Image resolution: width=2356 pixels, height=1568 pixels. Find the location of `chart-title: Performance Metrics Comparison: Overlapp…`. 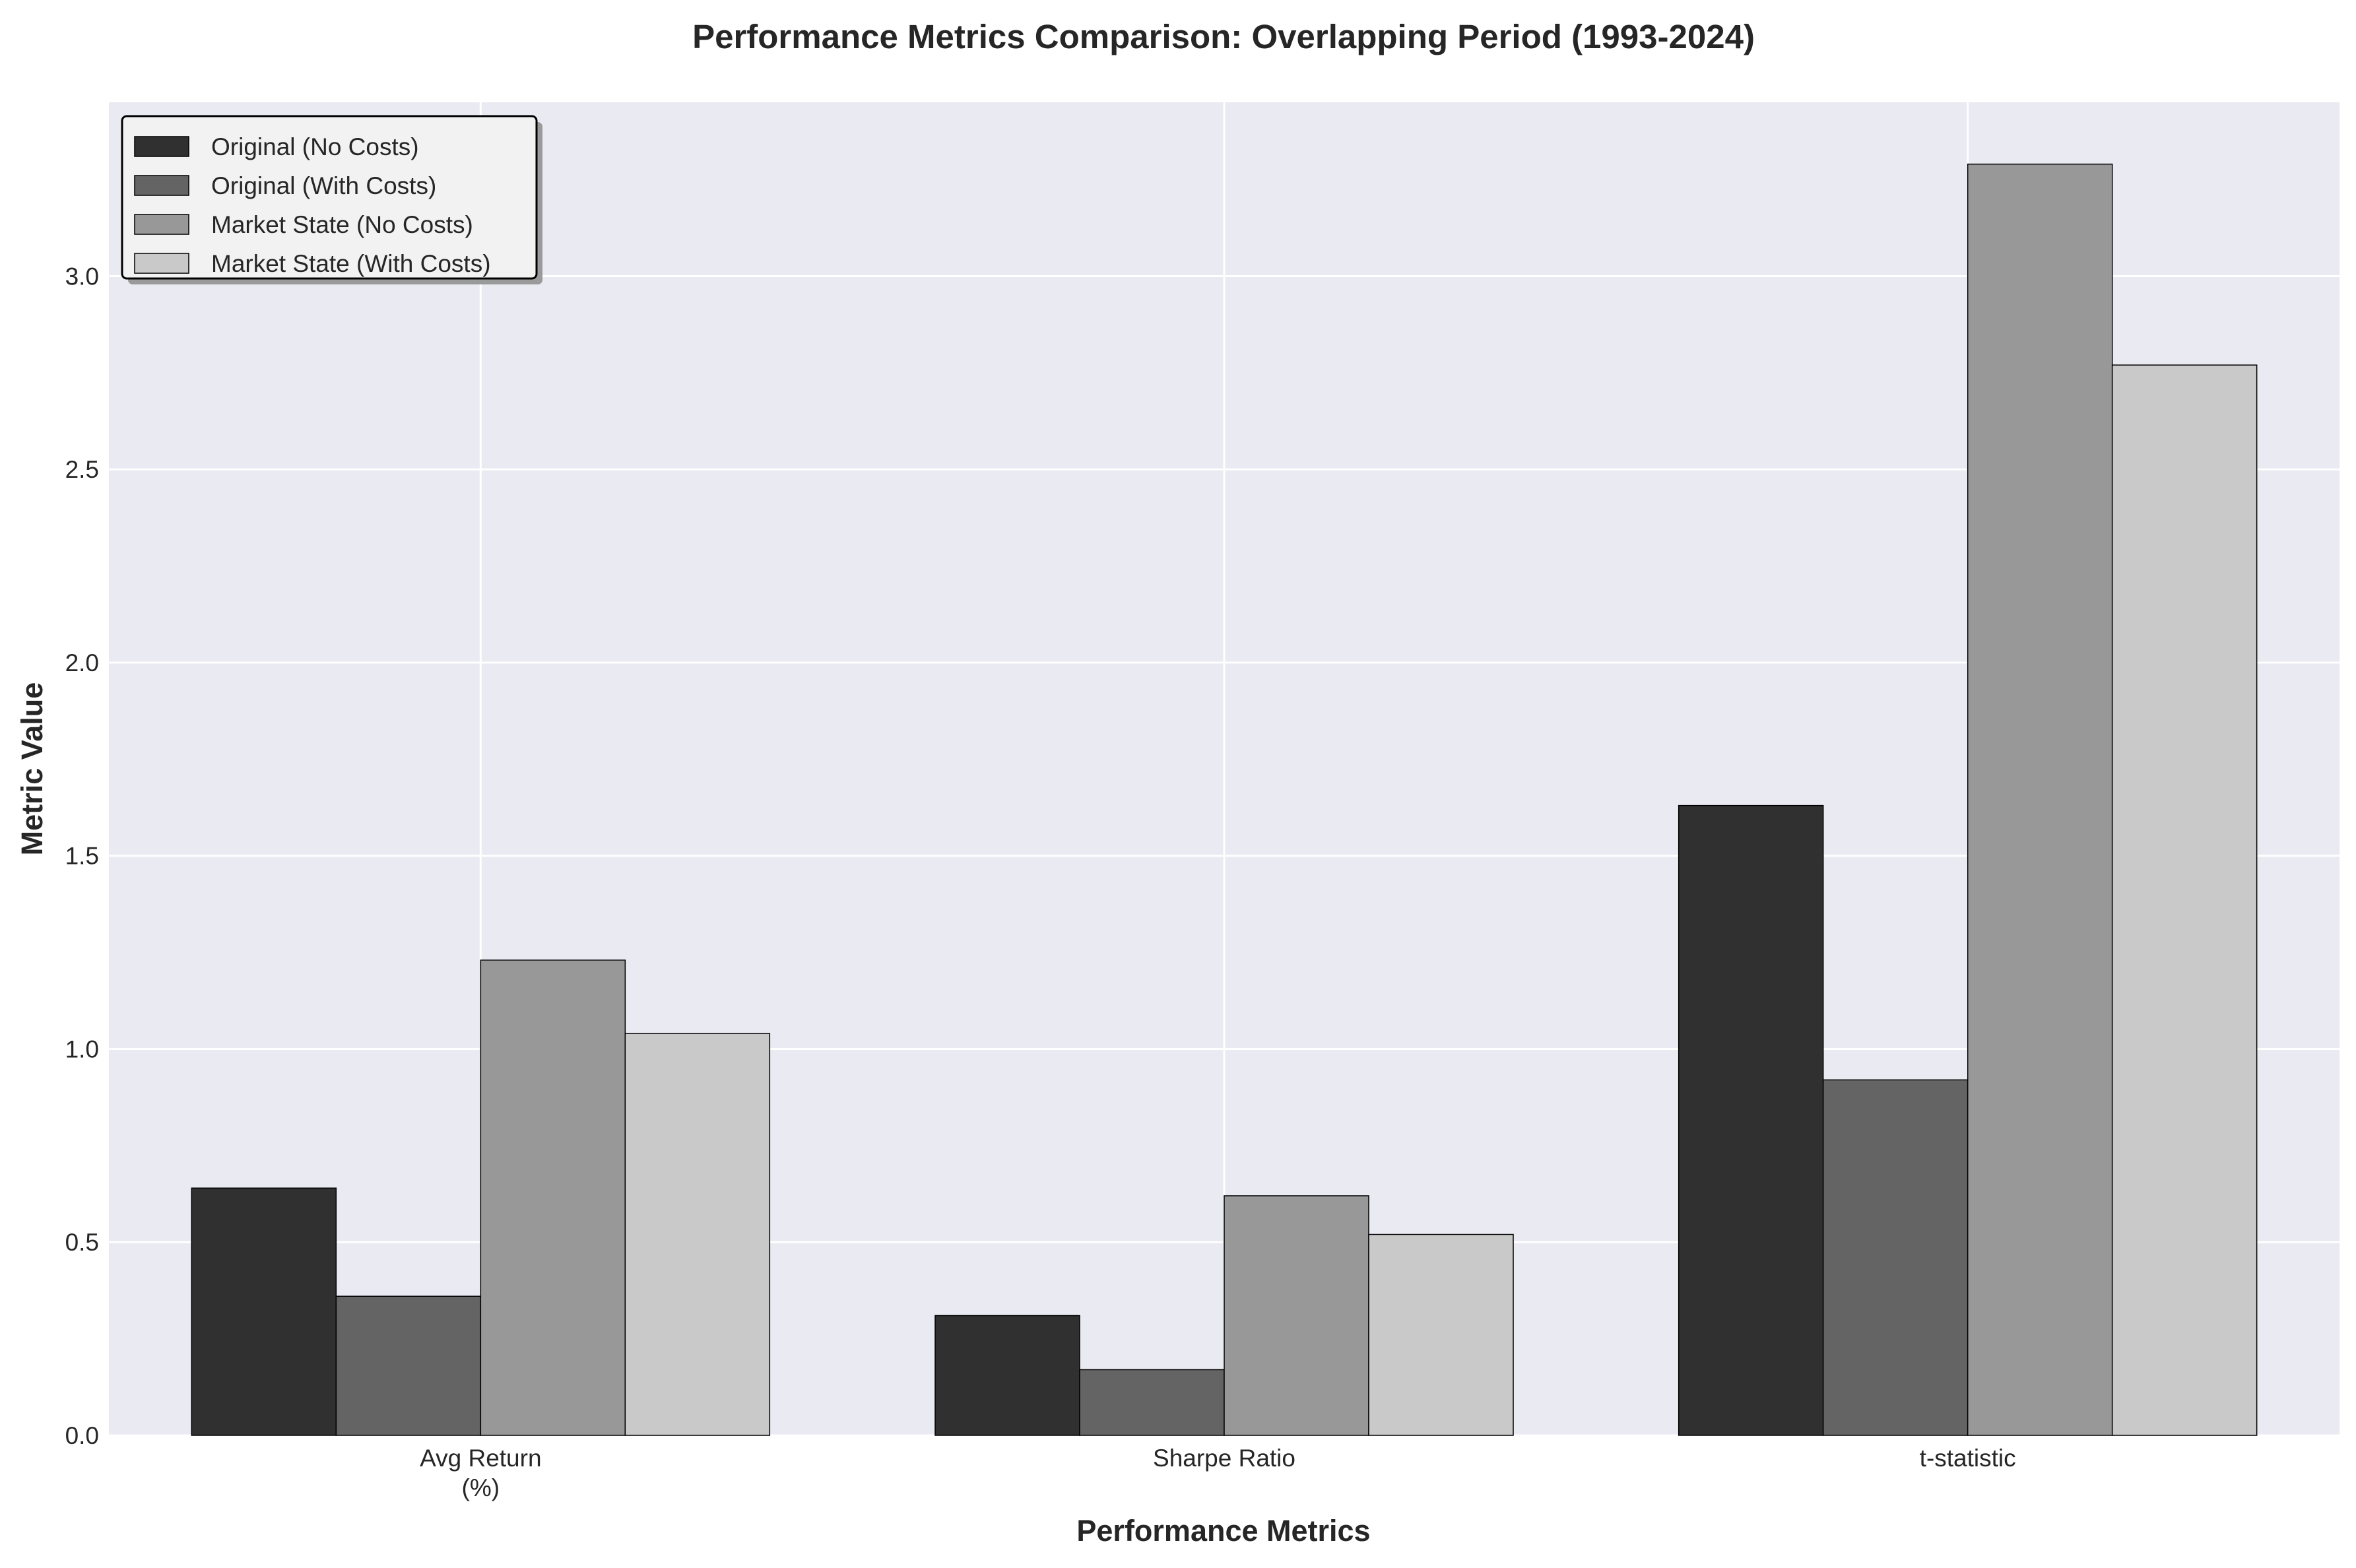

chart-title: Performance Metrics Comparison: Overlapp… is located at coordinates (1223, 36).